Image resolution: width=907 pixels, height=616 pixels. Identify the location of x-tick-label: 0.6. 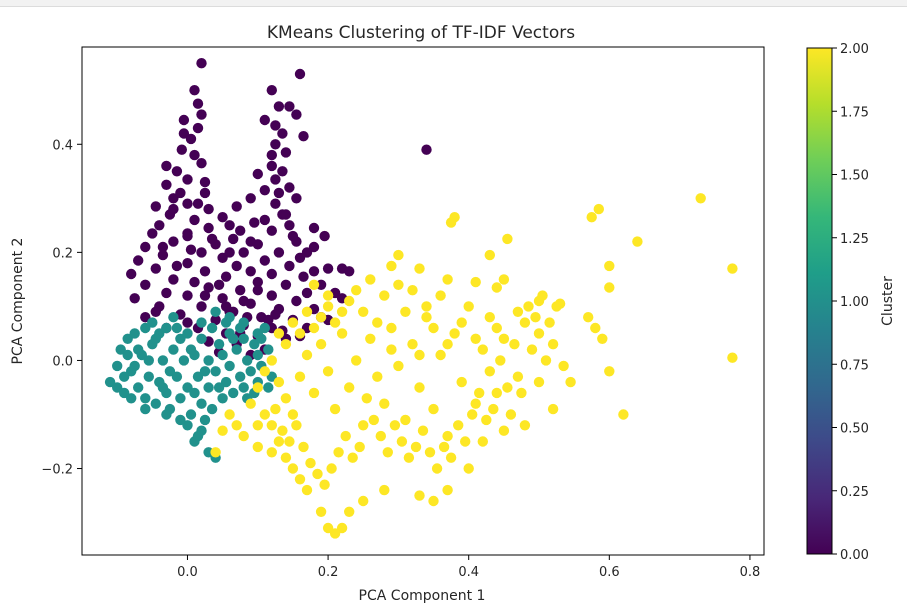
(609, 572).